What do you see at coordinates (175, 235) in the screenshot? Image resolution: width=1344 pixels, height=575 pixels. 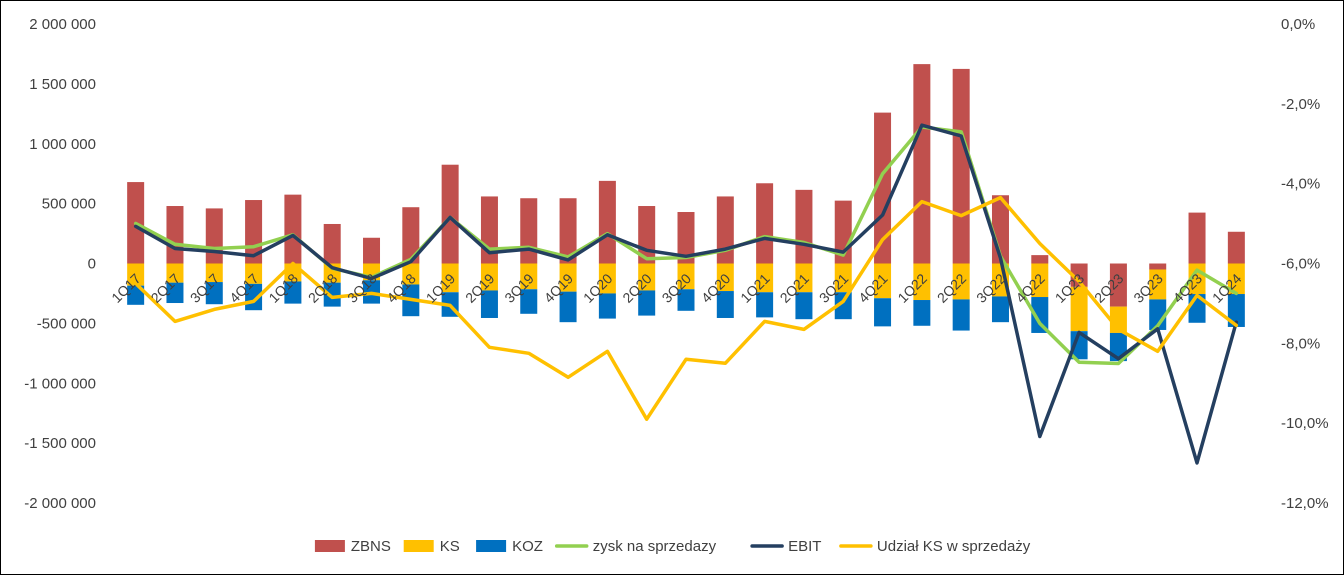 I see `bar-zbns-2q17` at bounding box center [175, 235].